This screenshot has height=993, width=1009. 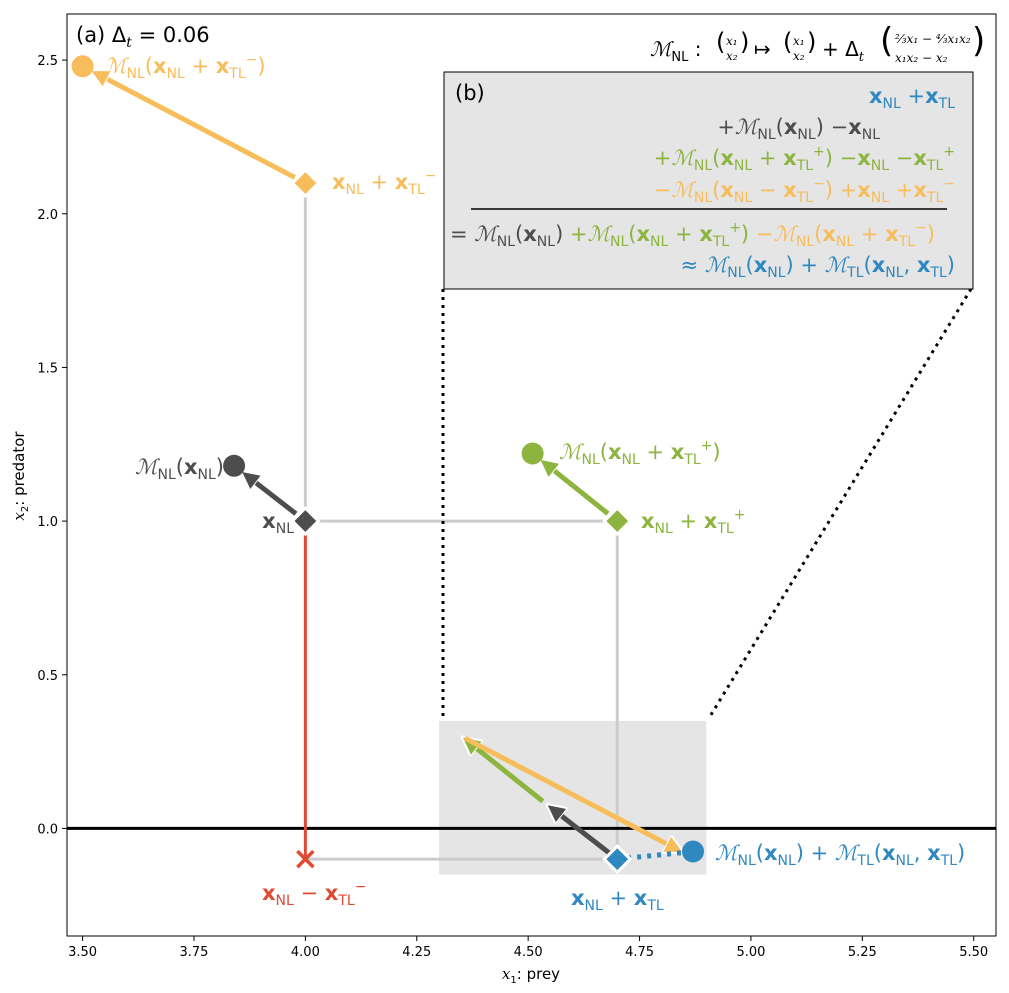 What do you see at coordinates (278, 523) in the screenshot?
I see `label-x-nl: xNL` at bounding box center [278, 523].